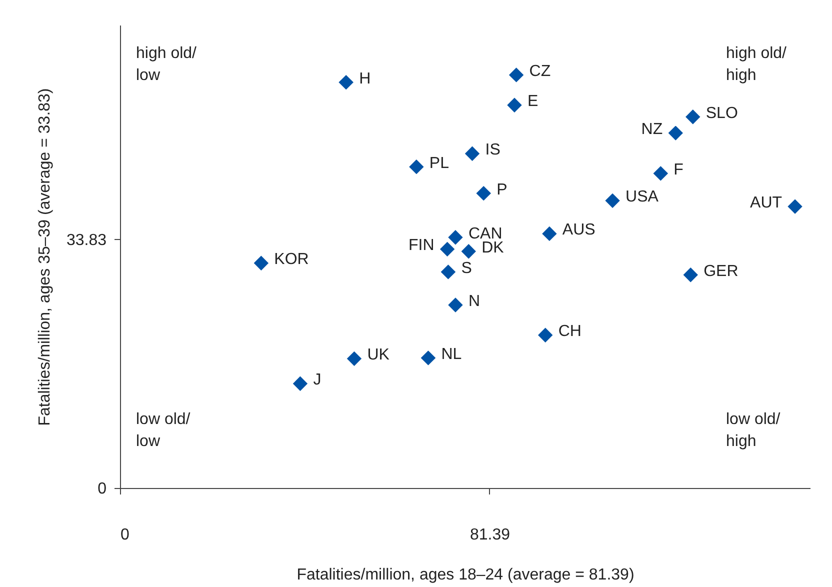 This screenshot has height=587, width=832. Describe the element at coordinates (642, 197) in the screenshot. I see `annotation: USA` at that location.